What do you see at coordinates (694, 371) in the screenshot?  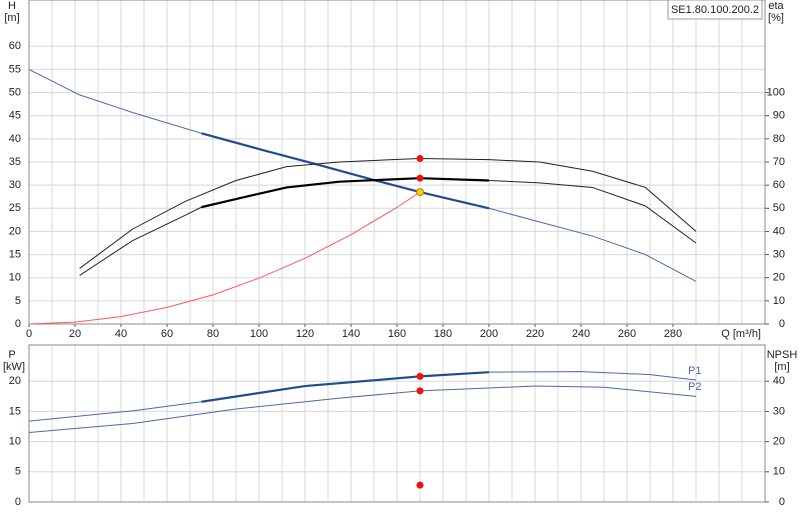 I see `legend-label: P1` at bounding box center [694, 371].